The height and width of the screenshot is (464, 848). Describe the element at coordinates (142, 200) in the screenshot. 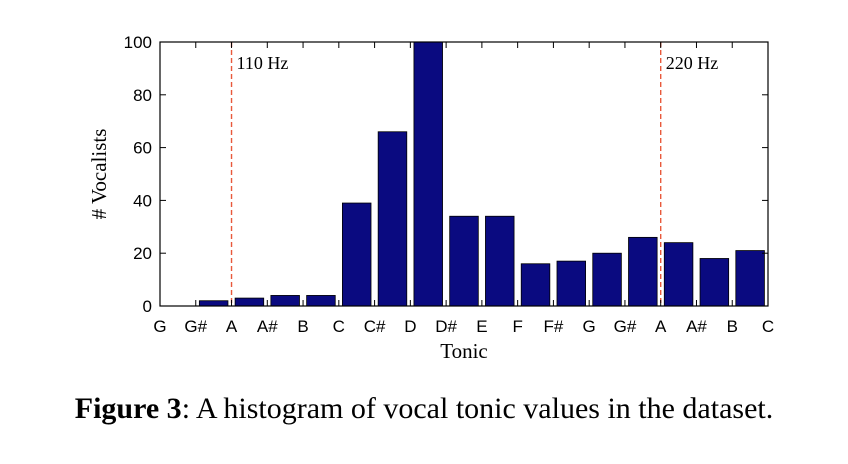

I see `y-tick-label: 40` at that location.